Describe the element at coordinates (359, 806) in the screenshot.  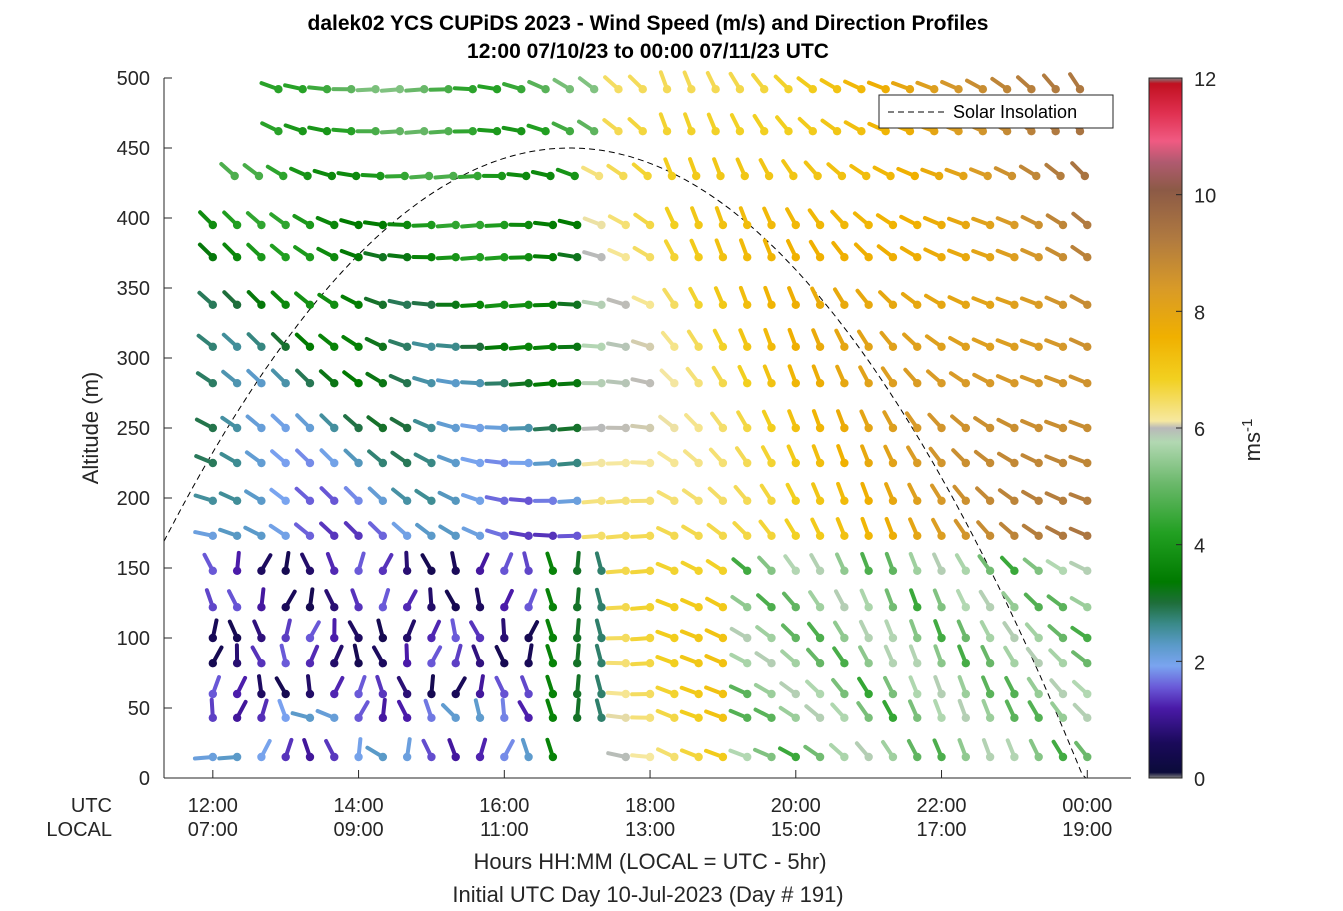
I see `x-tick-label-utc: 14:00` at that location.